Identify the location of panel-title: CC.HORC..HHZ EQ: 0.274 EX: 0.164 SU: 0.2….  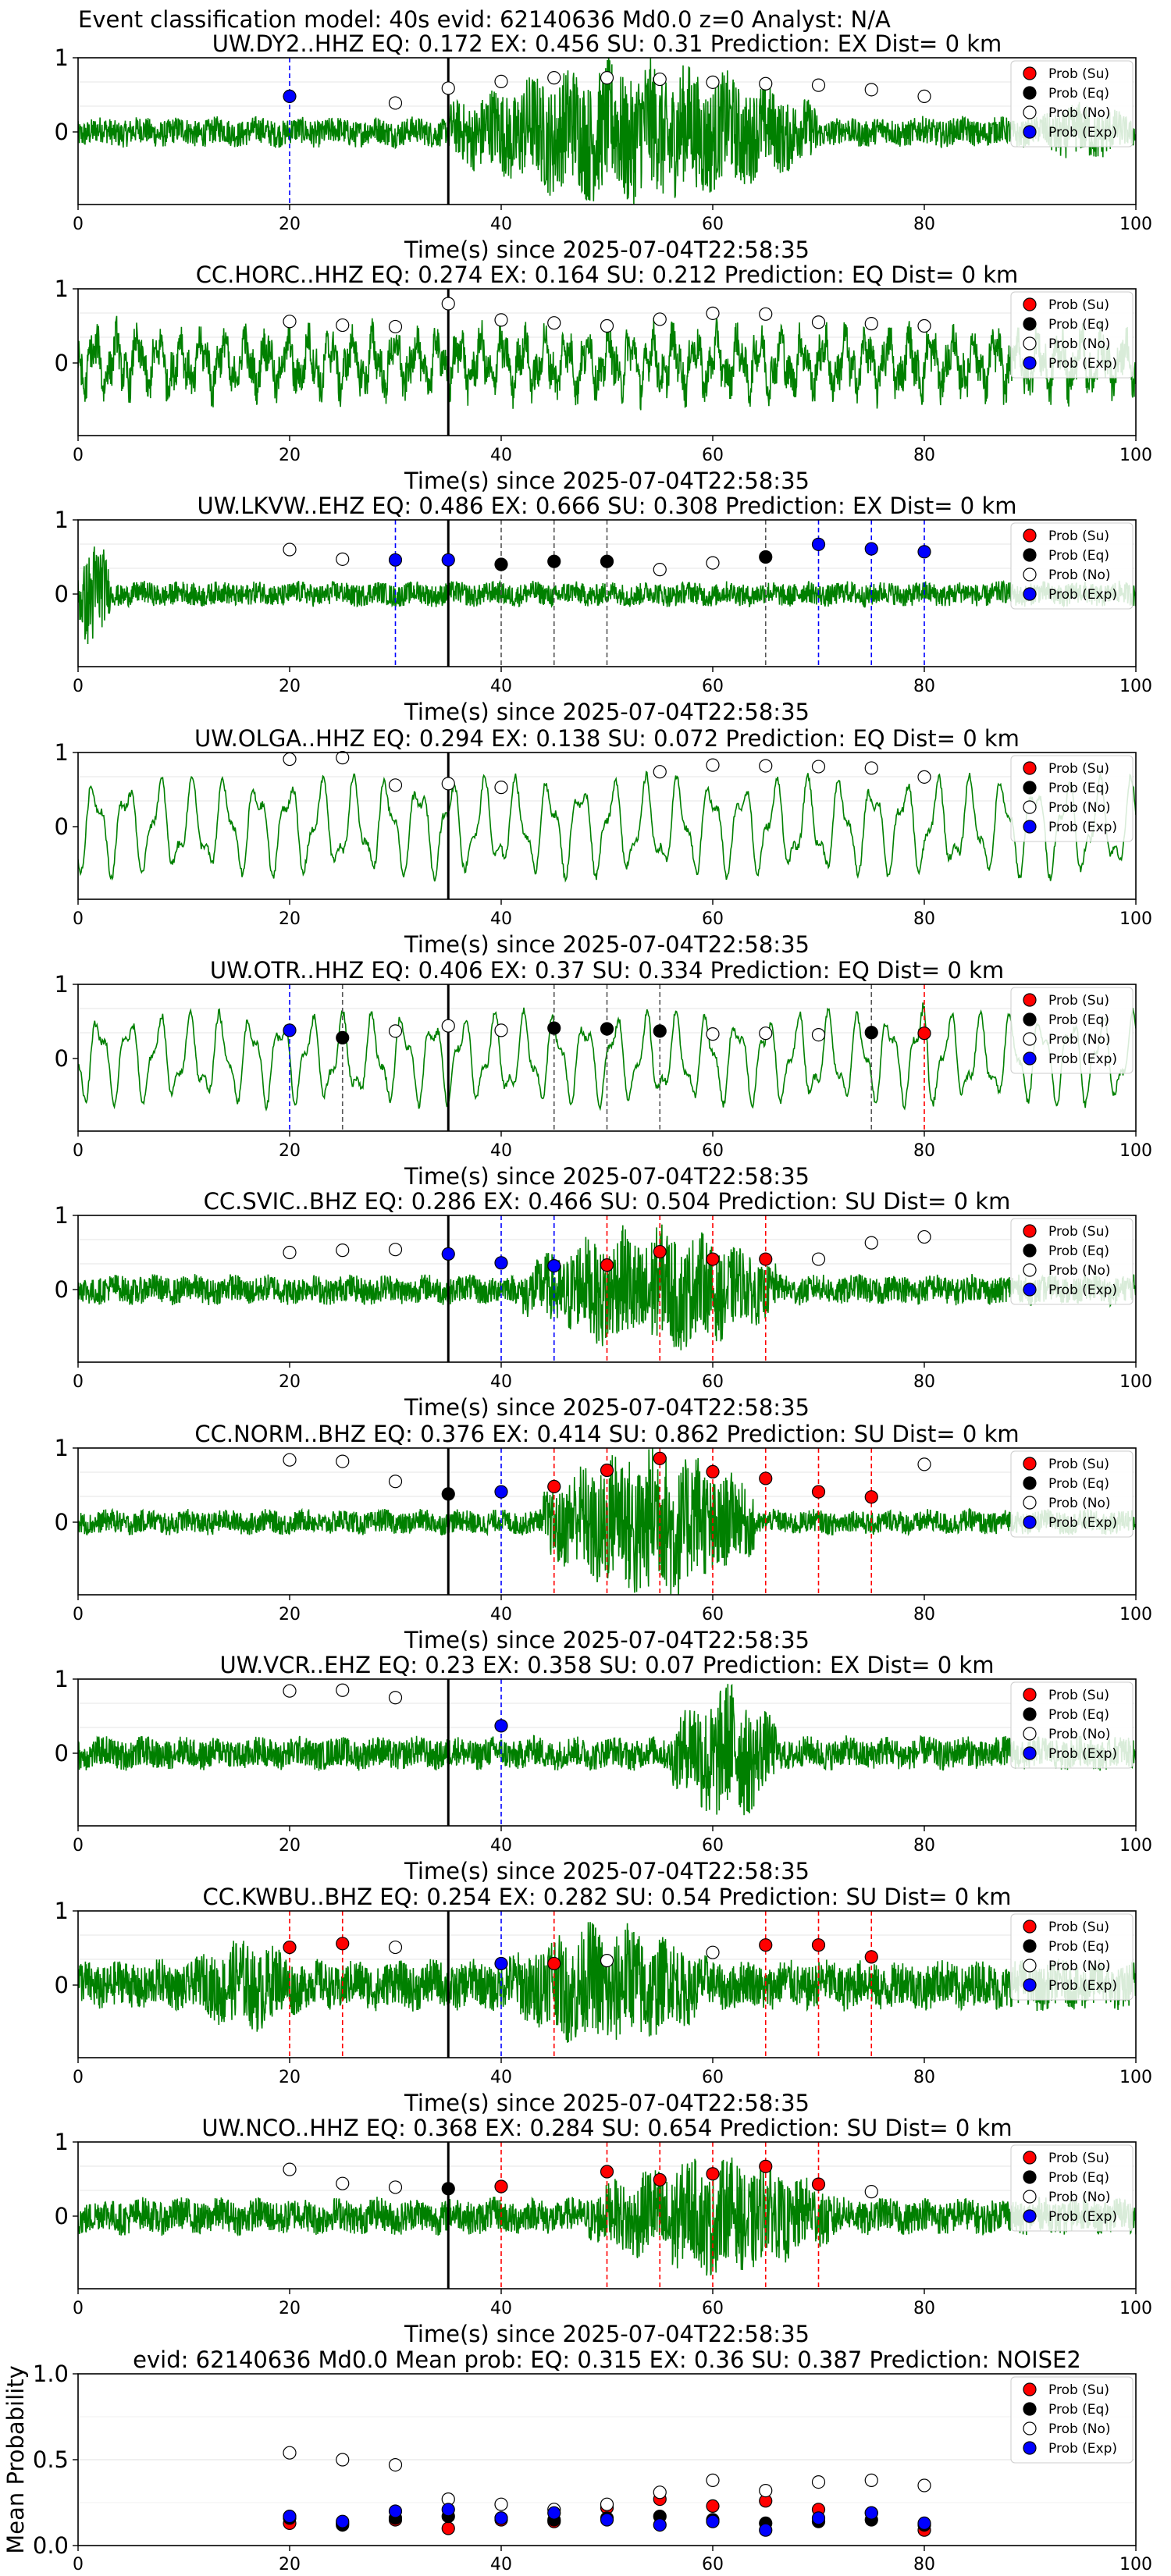
(607, 275).